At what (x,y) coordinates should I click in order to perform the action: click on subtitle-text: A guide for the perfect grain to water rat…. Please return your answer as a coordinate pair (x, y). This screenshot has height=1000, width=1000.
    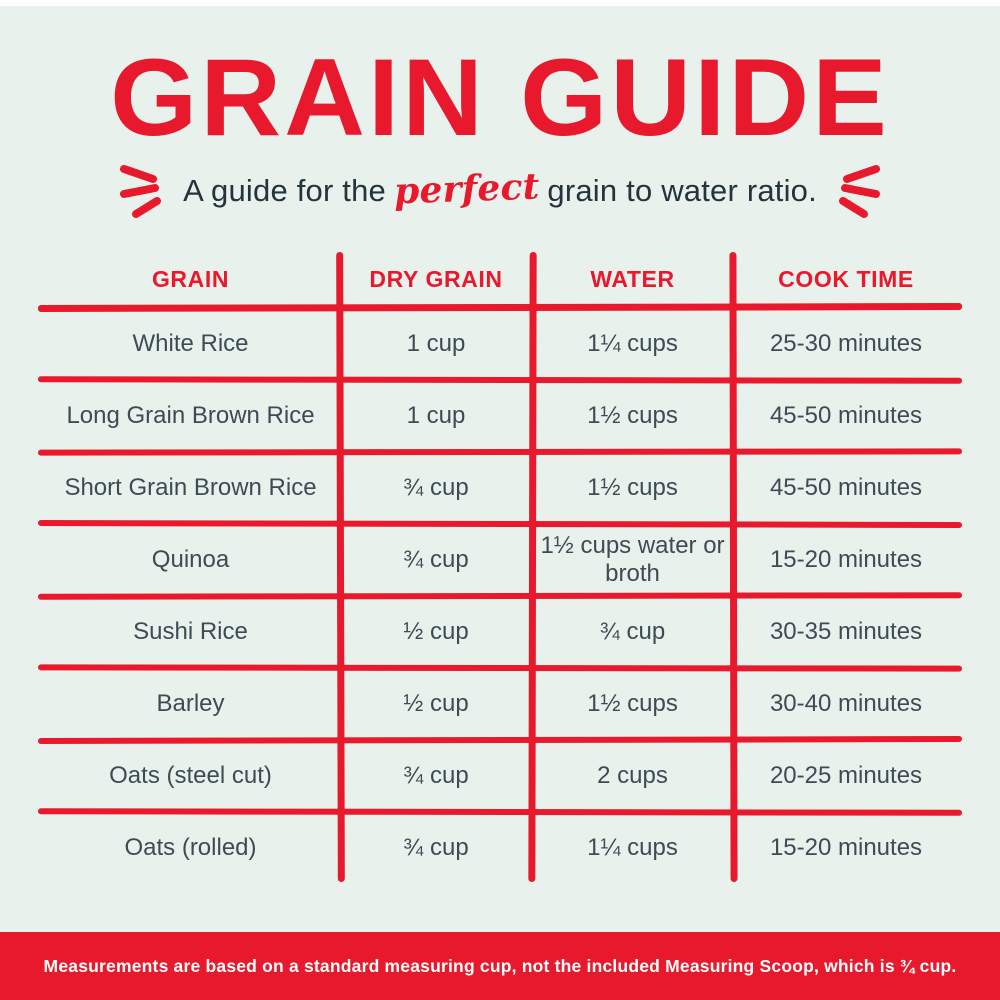
    Looking at the image, I should click on (500, 189).